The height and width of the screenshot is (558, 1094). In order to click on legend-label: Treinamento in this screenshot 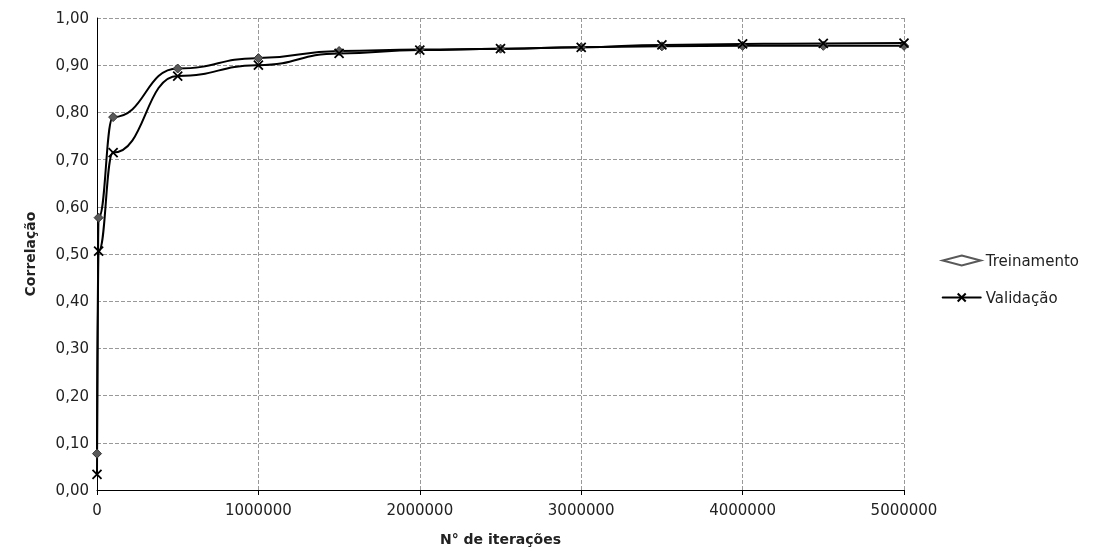, I will do `click(1031, 260)`.